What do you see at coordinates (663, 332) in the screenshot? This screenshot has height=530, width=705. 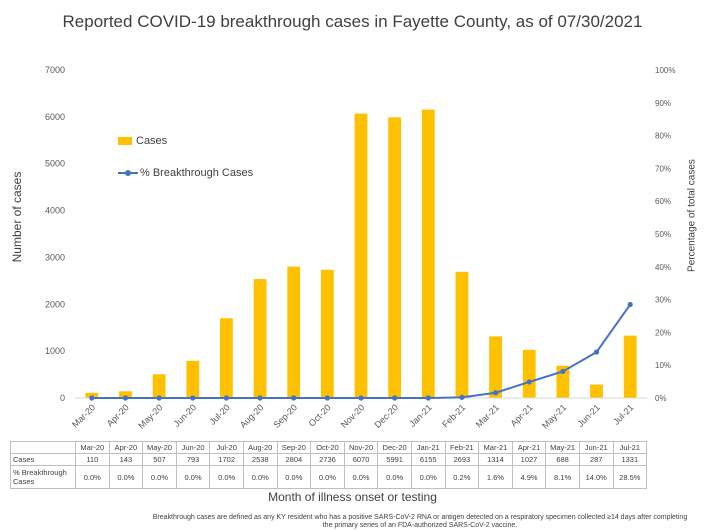 I see `y2-tick-label: 20%` at bounding box center [663, 332].